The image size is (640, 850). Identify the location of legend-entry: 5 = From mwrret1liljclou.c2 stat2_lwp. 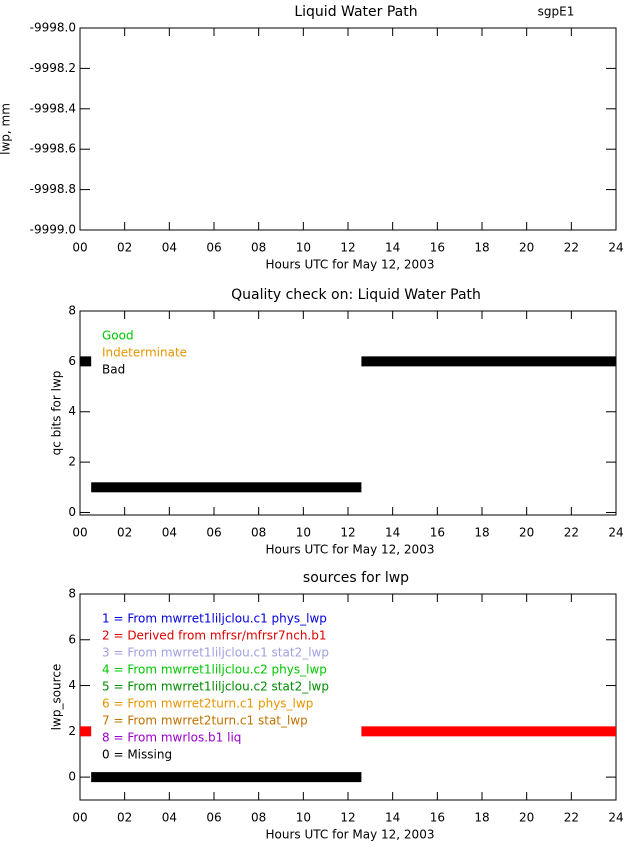
(215, 687).